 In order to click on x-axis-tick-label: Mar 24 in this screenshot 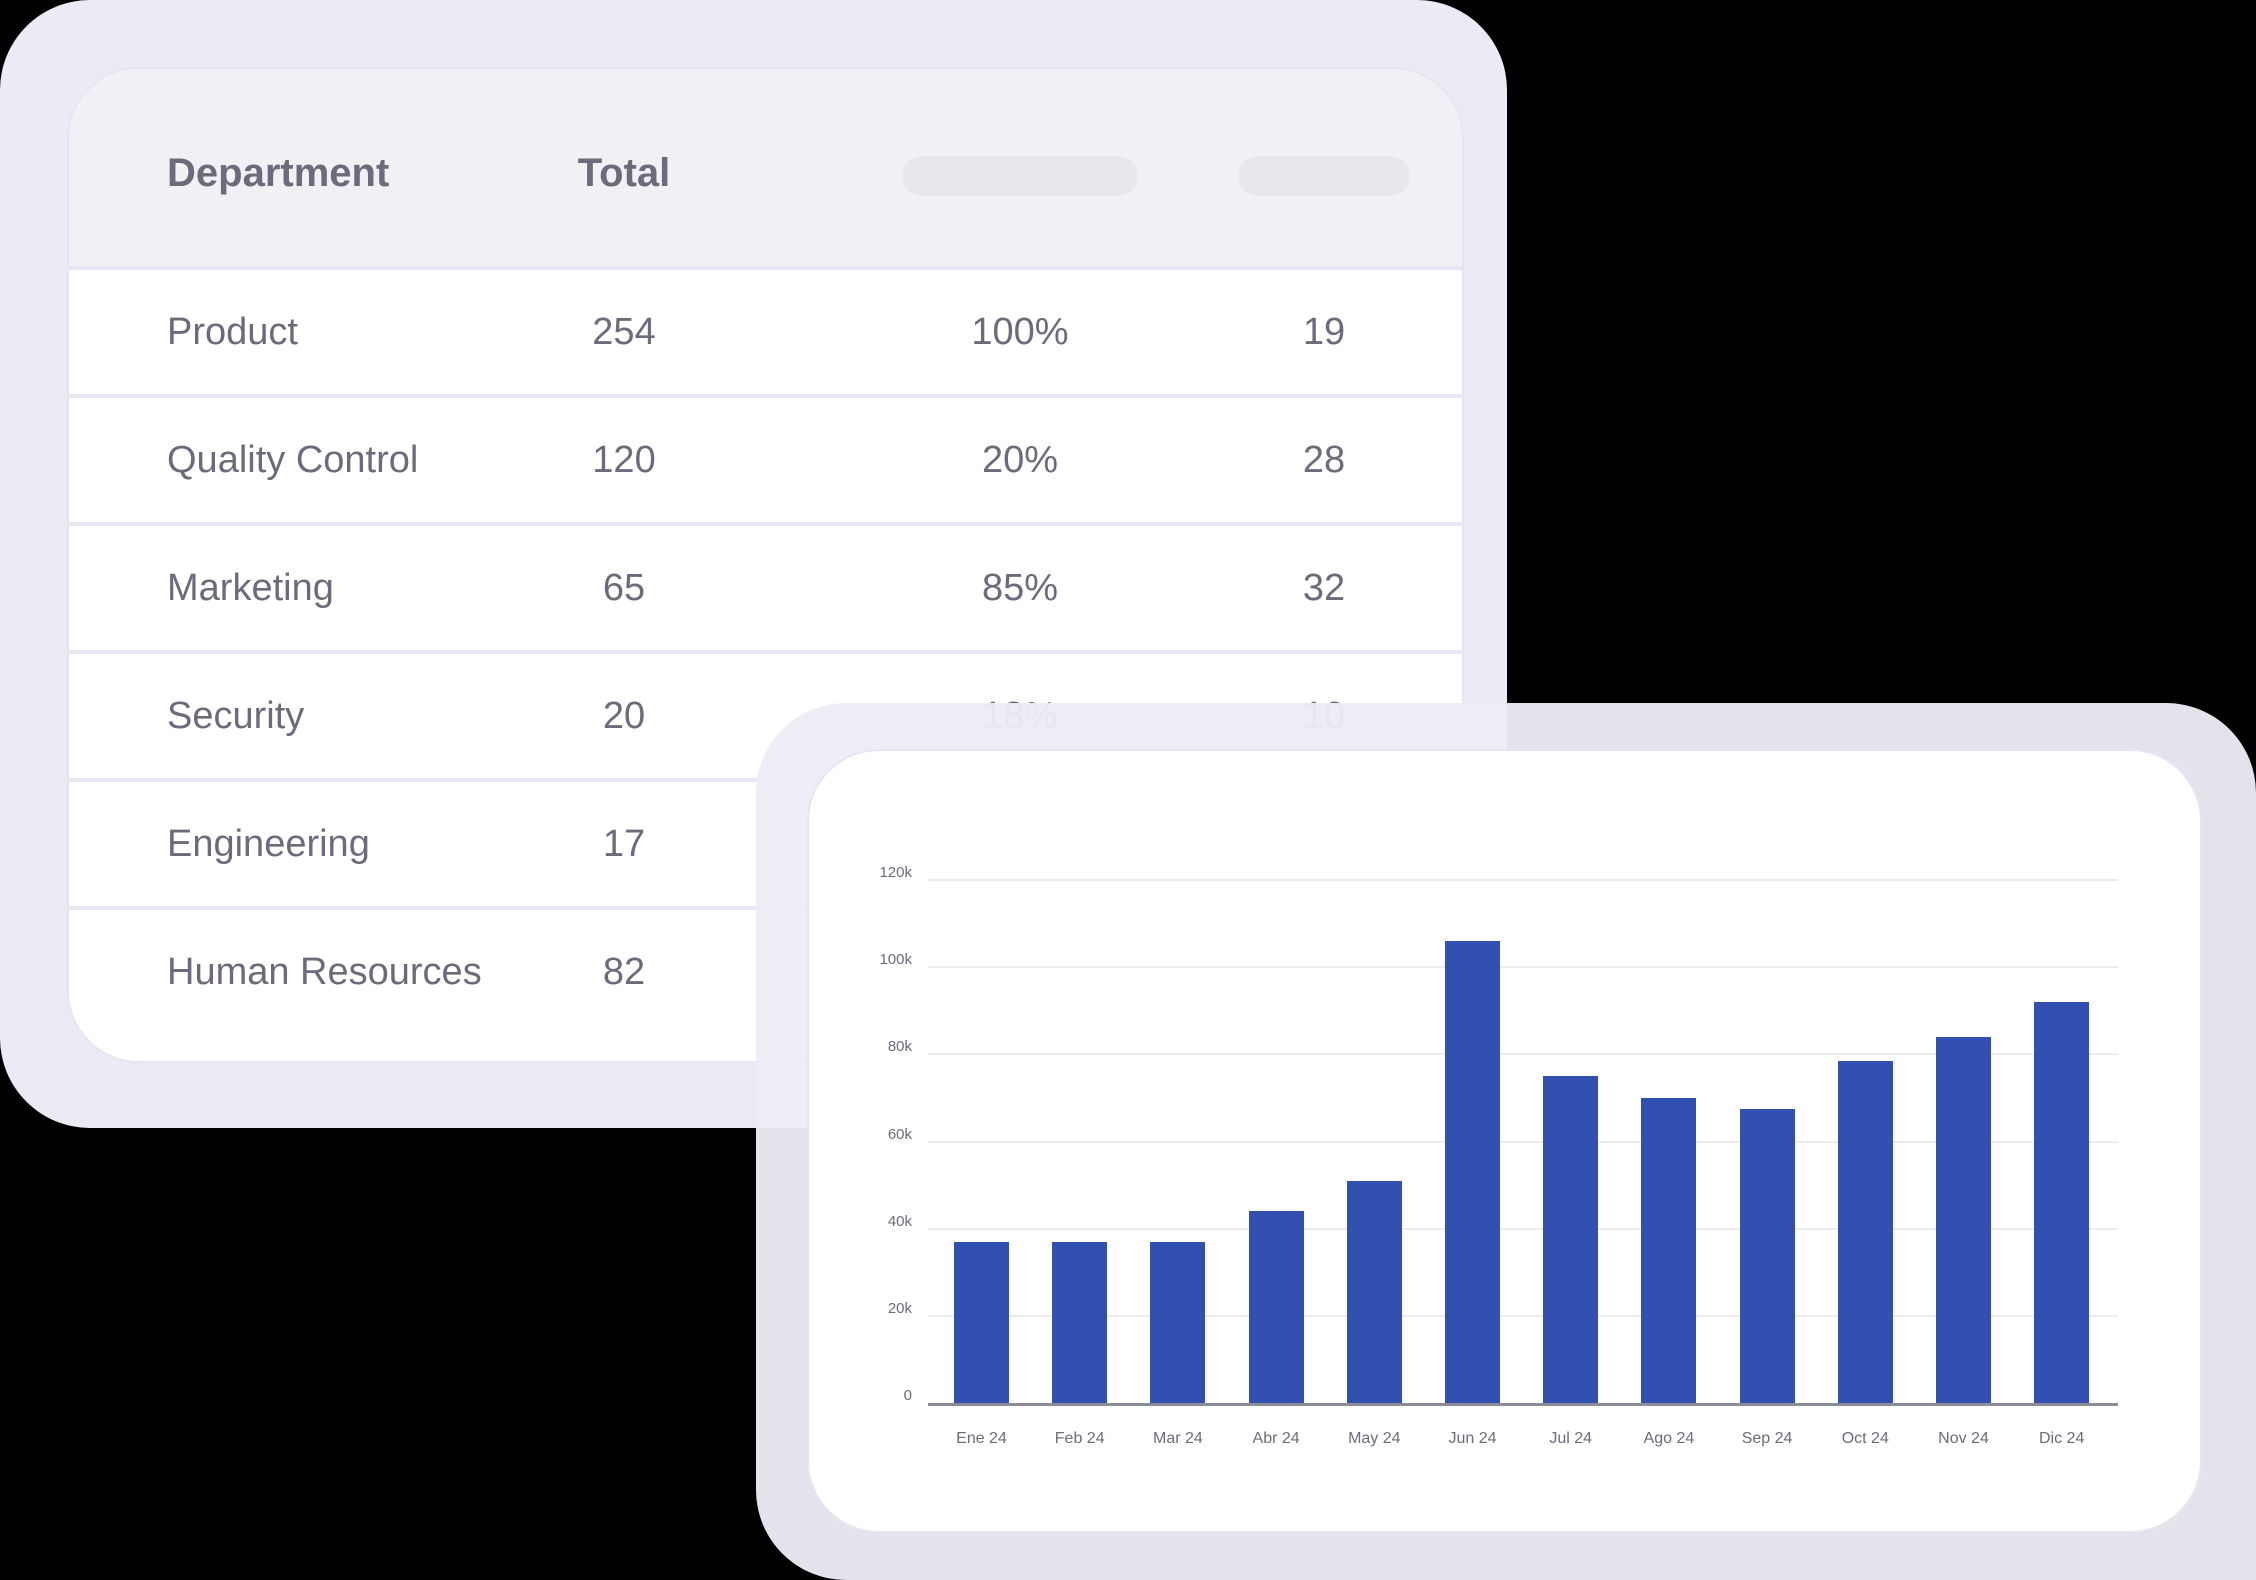, I will do `click(1177, 1438)`.